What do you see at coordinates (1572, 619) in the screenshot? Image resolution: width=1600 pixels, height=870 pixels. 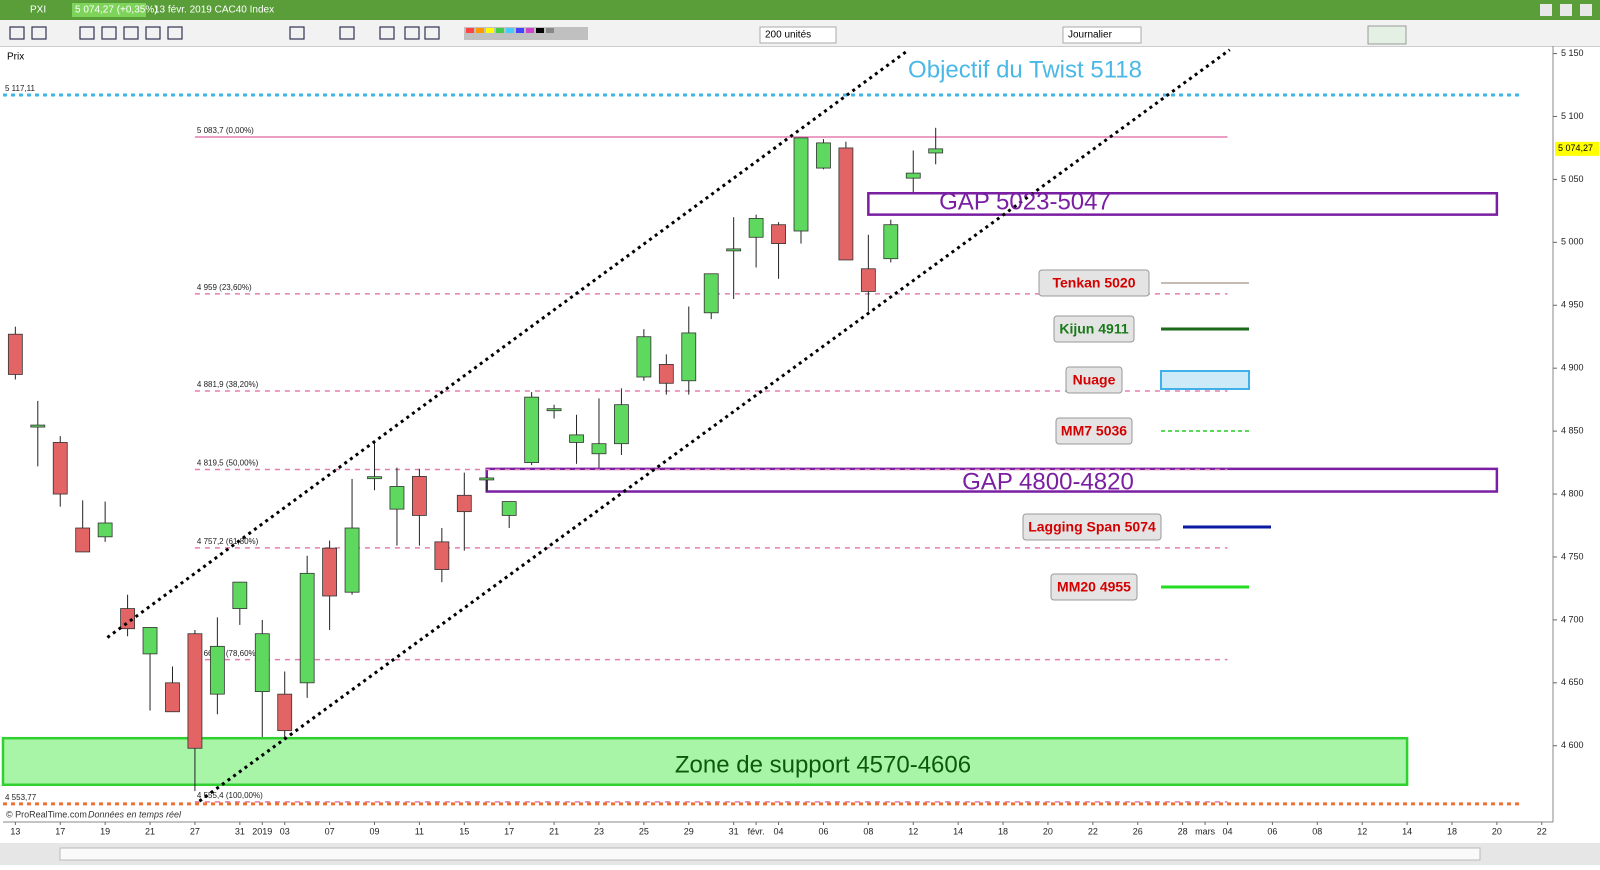 I see `y-tick-label: 4 700` at bounding box center [1572, 619].